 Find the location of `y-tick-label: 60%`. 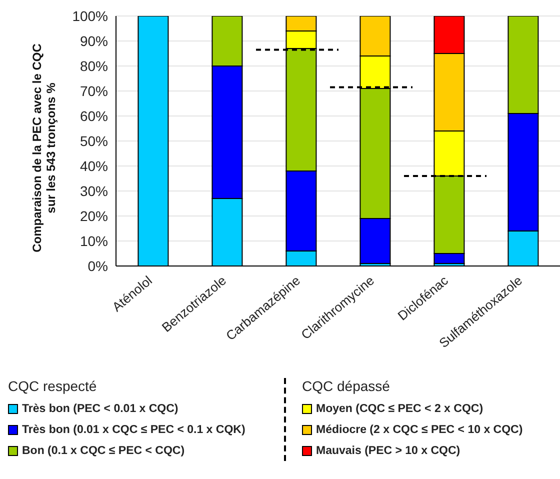

y-tick-label: 60% is located at coordinates (94, 116).